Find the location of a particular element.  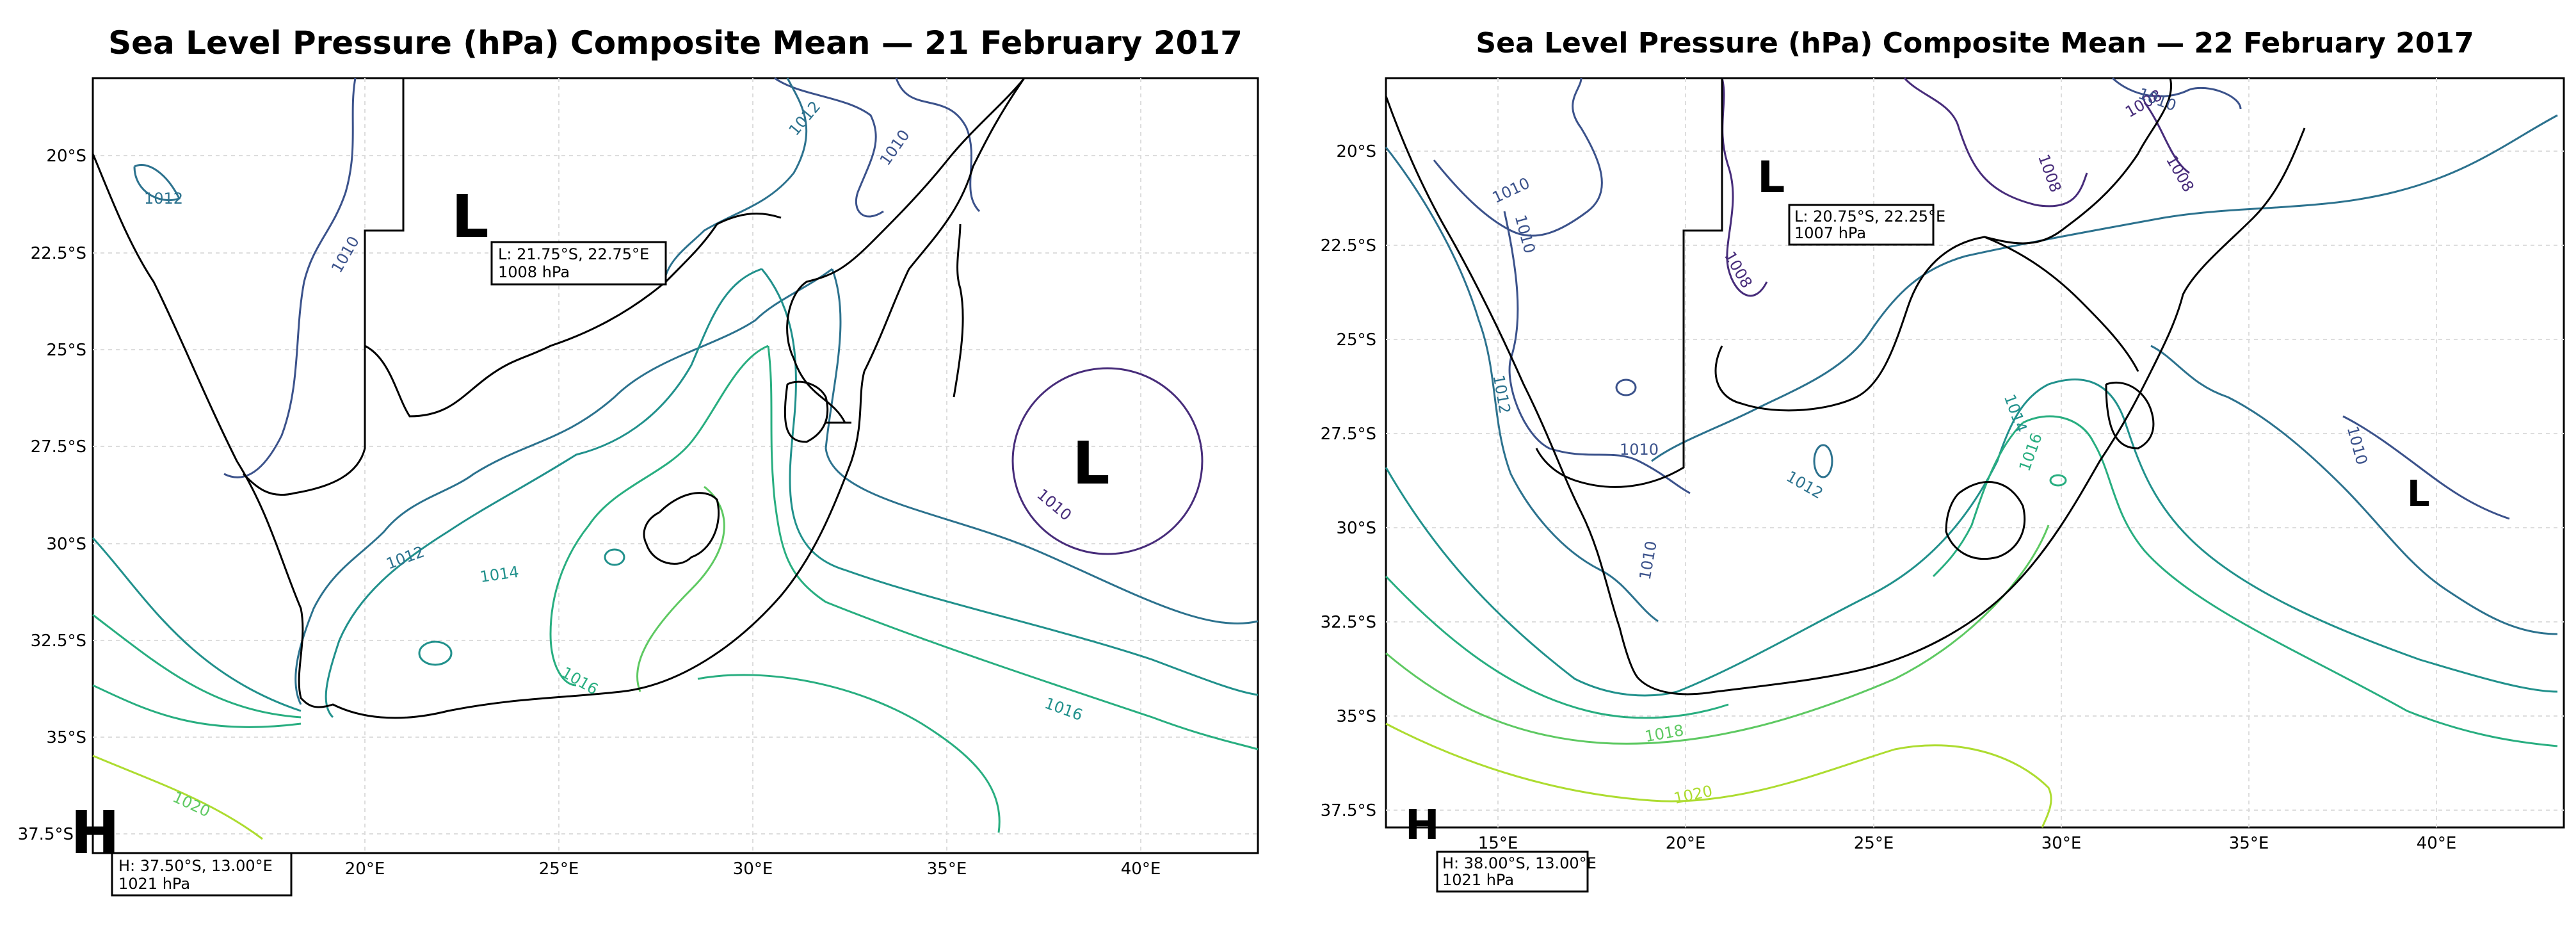

panel1-isobar-1012-c is located at coordinates (563, 486).